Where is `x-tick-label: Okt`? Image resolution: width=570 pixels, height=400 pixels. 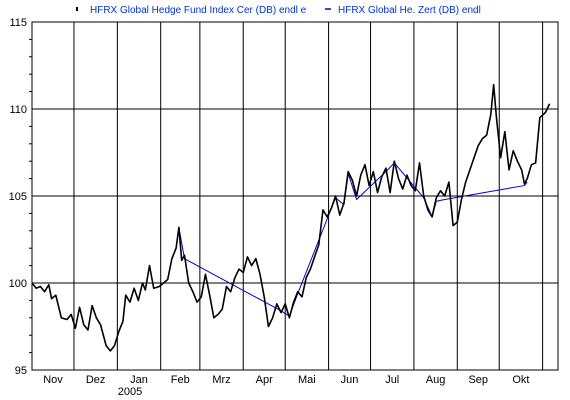 x-tick-label: Okt is located at coordinates (520, 380).